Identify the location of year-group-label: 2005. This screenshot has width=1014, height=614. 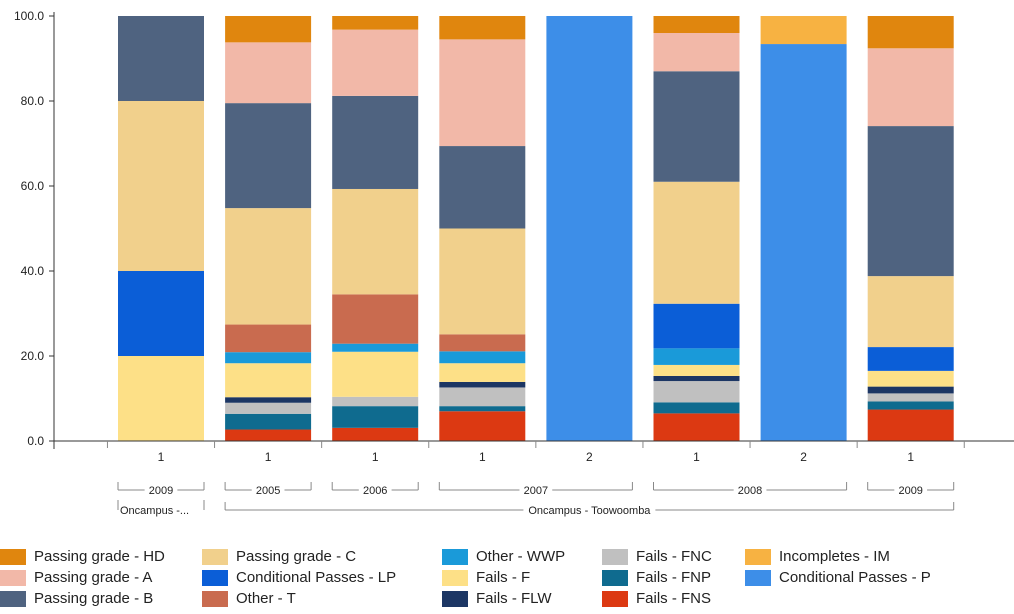
(268, 491).